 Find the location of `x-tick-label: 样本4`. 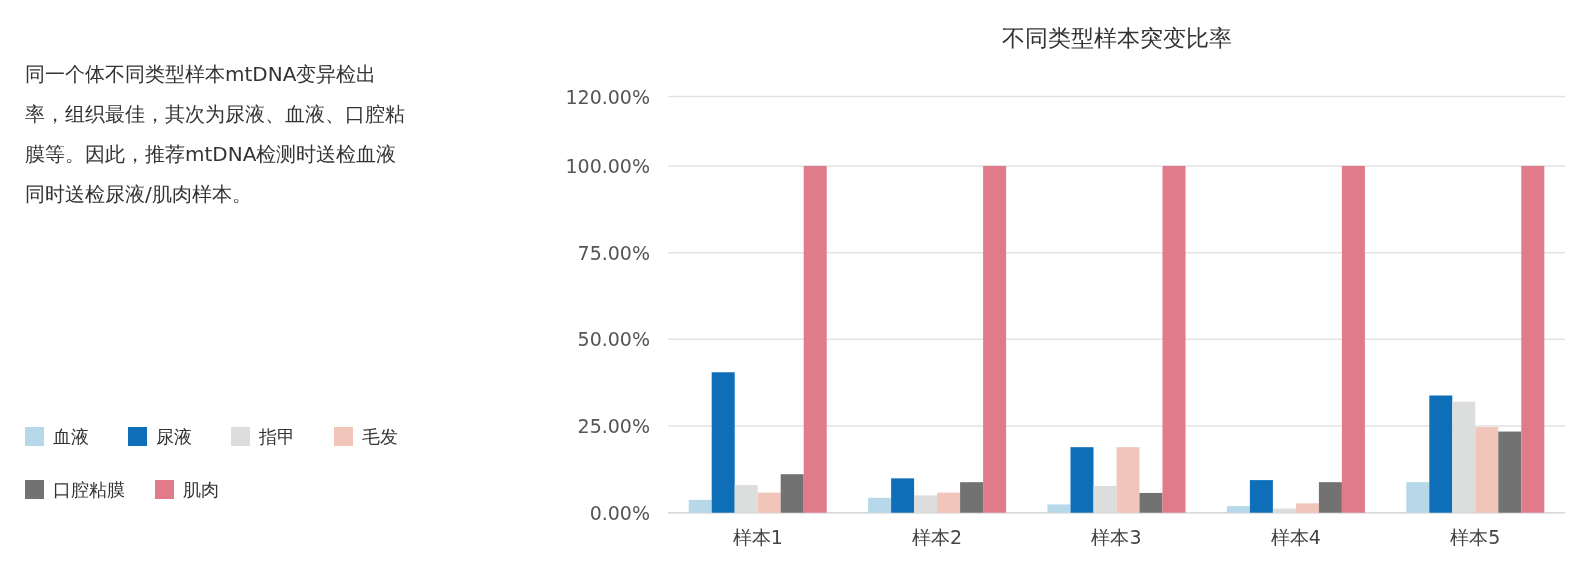

x-tick-label: 样本4 is located at coordinates (1295, 537).